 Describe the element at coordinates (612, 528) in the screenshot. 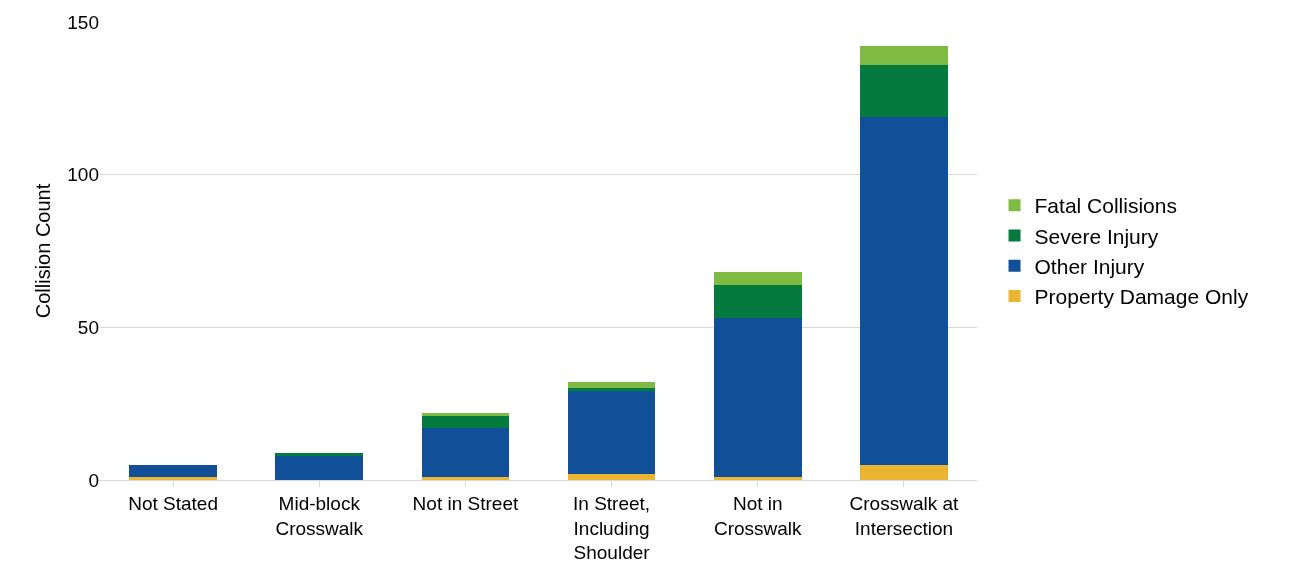

I see `x-tick-label: In Street, Including Shoulder` at that location.